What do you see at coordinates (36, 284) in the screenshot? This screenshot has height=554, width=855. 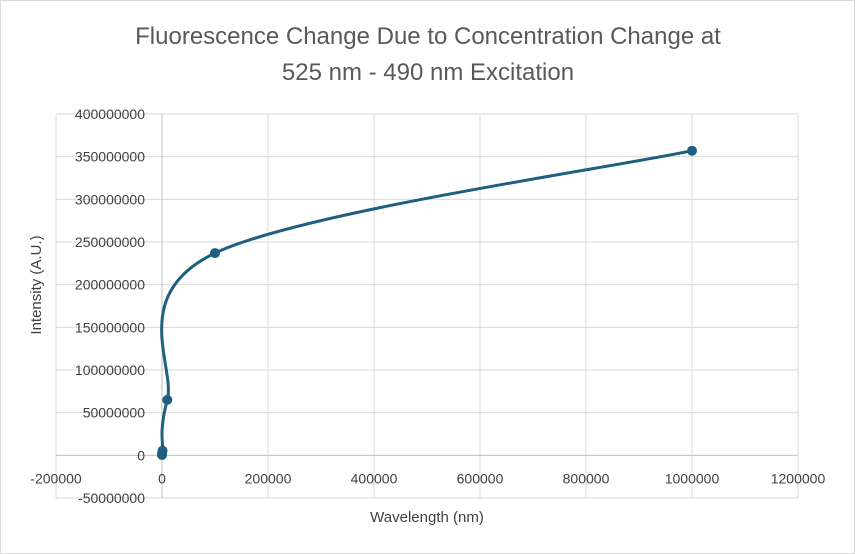 I see `y-axis-label: Intensity (A.U.)` at bounding box center [36, 284].